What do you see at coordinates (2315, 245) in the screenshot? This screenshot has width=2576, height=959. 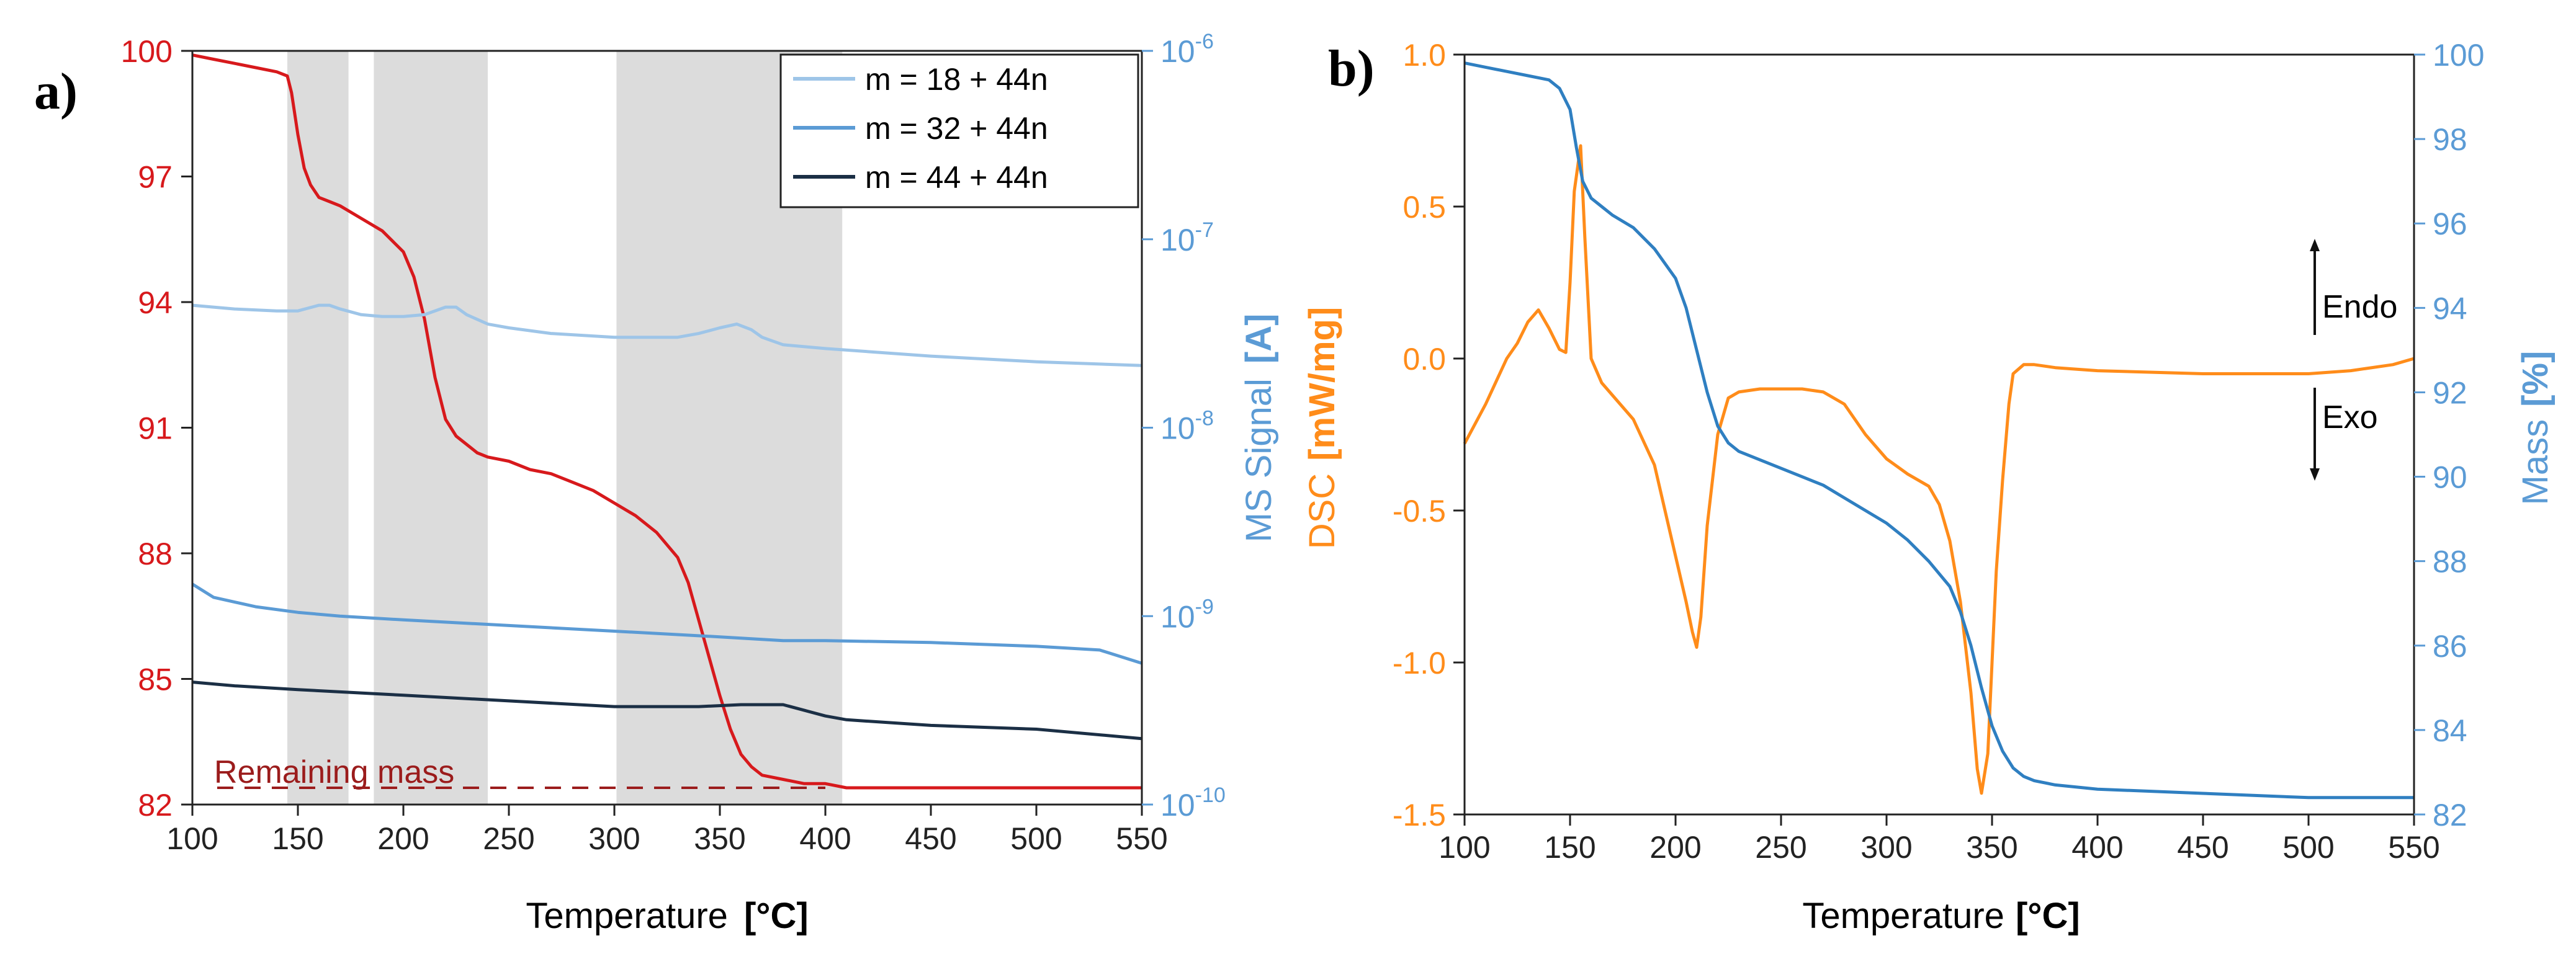 I see `endo-arrow-head` at bounding box center [2315, 245].